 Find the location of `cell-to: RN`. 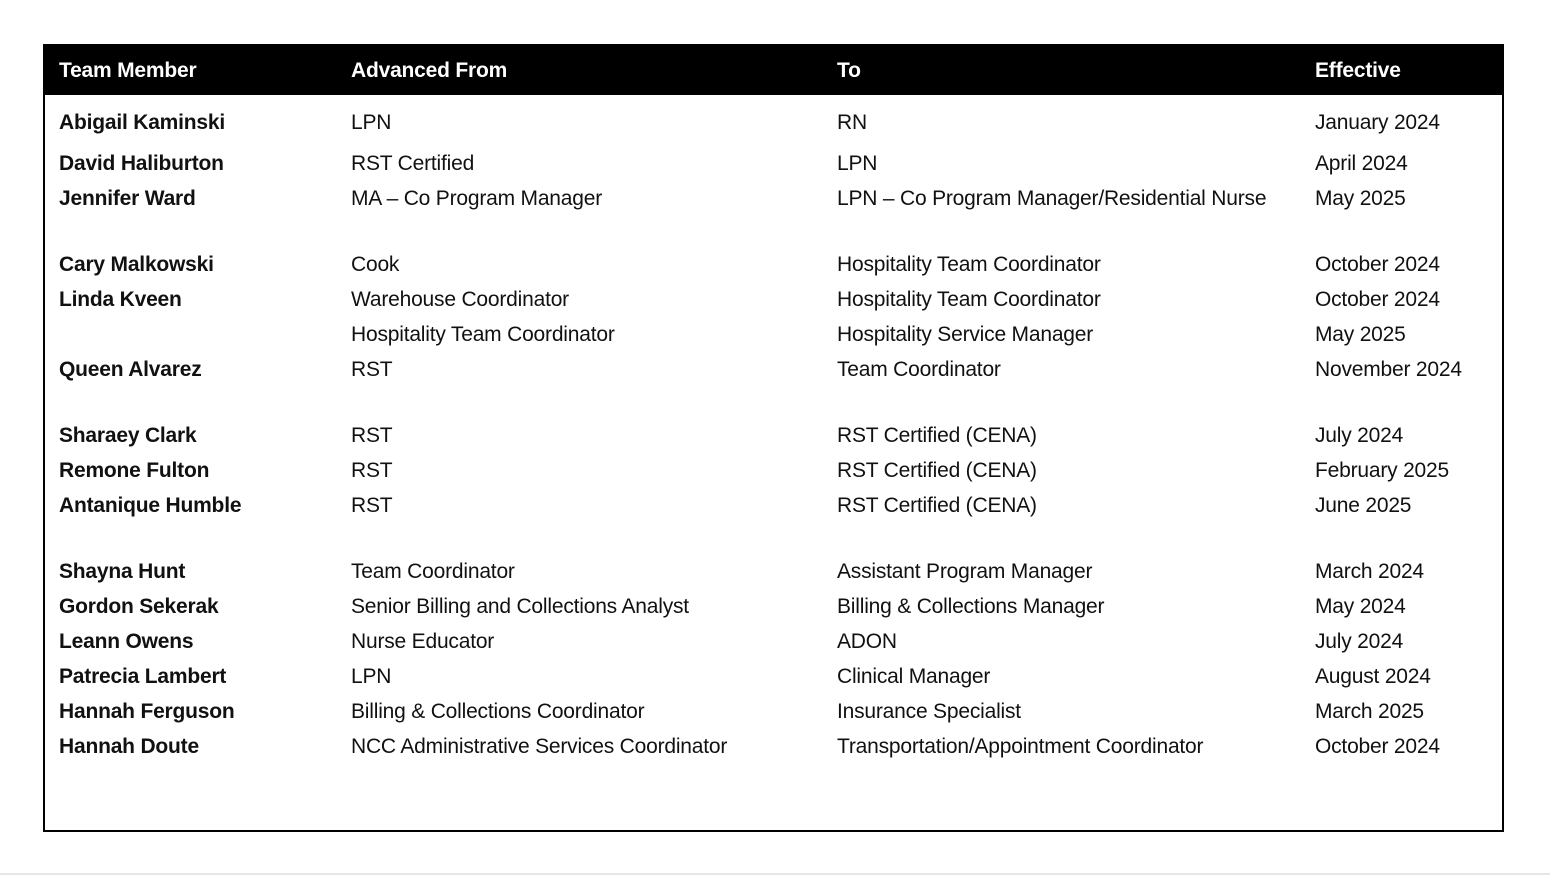

cell-to: RN is located at coordinates (852, 122).